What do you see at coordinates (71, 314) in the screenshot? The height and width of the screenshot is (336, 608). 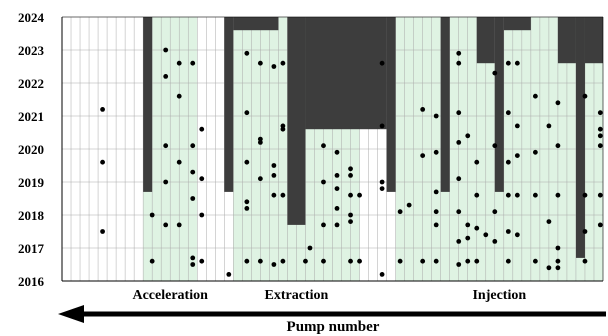 I see `arrow-head` at bounding box center [71, 314].